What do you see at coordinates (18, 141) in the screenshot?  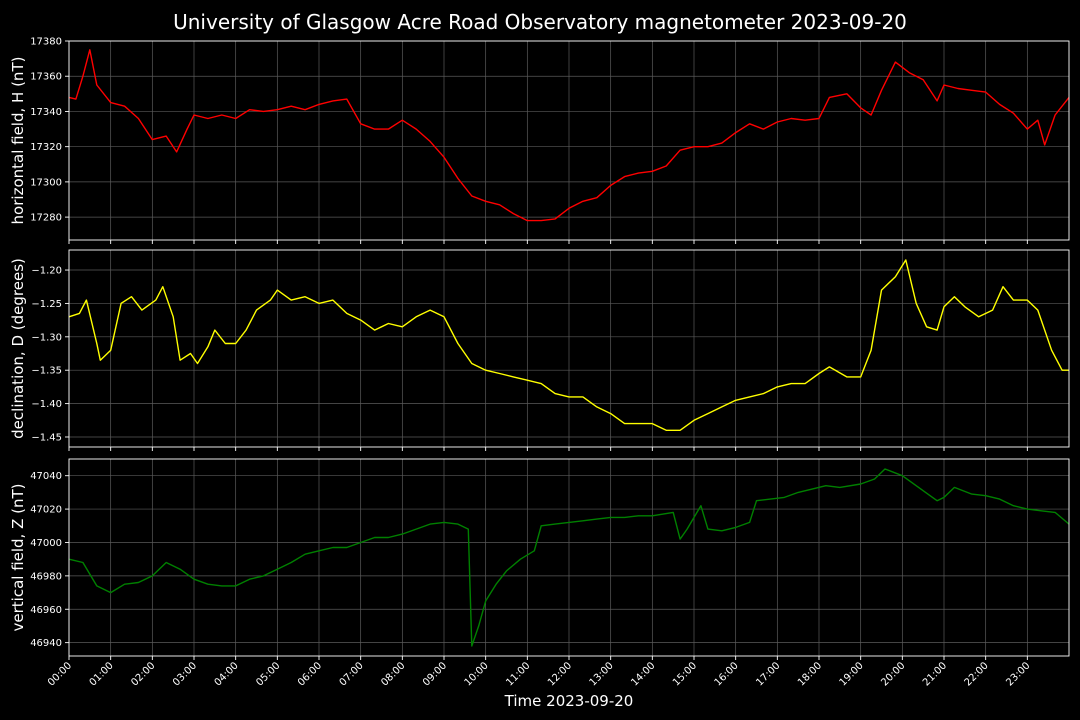 I see `y-axis-title-H: horizontal field, H (nT)` at bounding box center [18, 141].